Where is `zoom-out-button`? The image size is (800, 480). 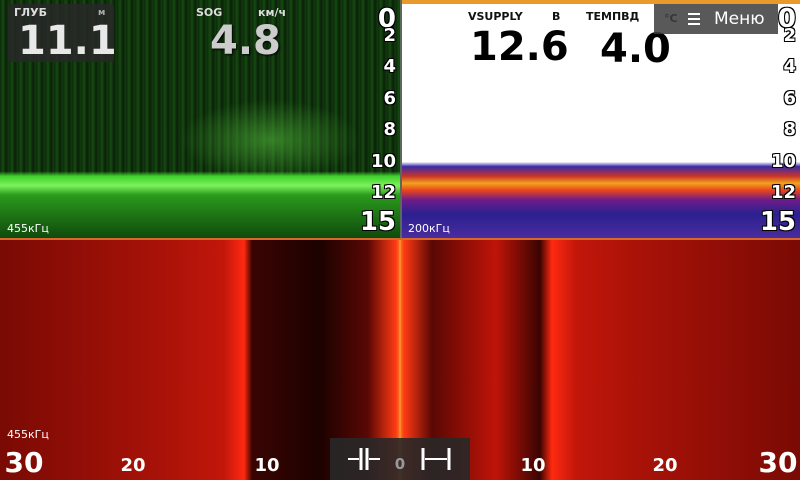 zoom-out-button is located at coordinates (436, 459).